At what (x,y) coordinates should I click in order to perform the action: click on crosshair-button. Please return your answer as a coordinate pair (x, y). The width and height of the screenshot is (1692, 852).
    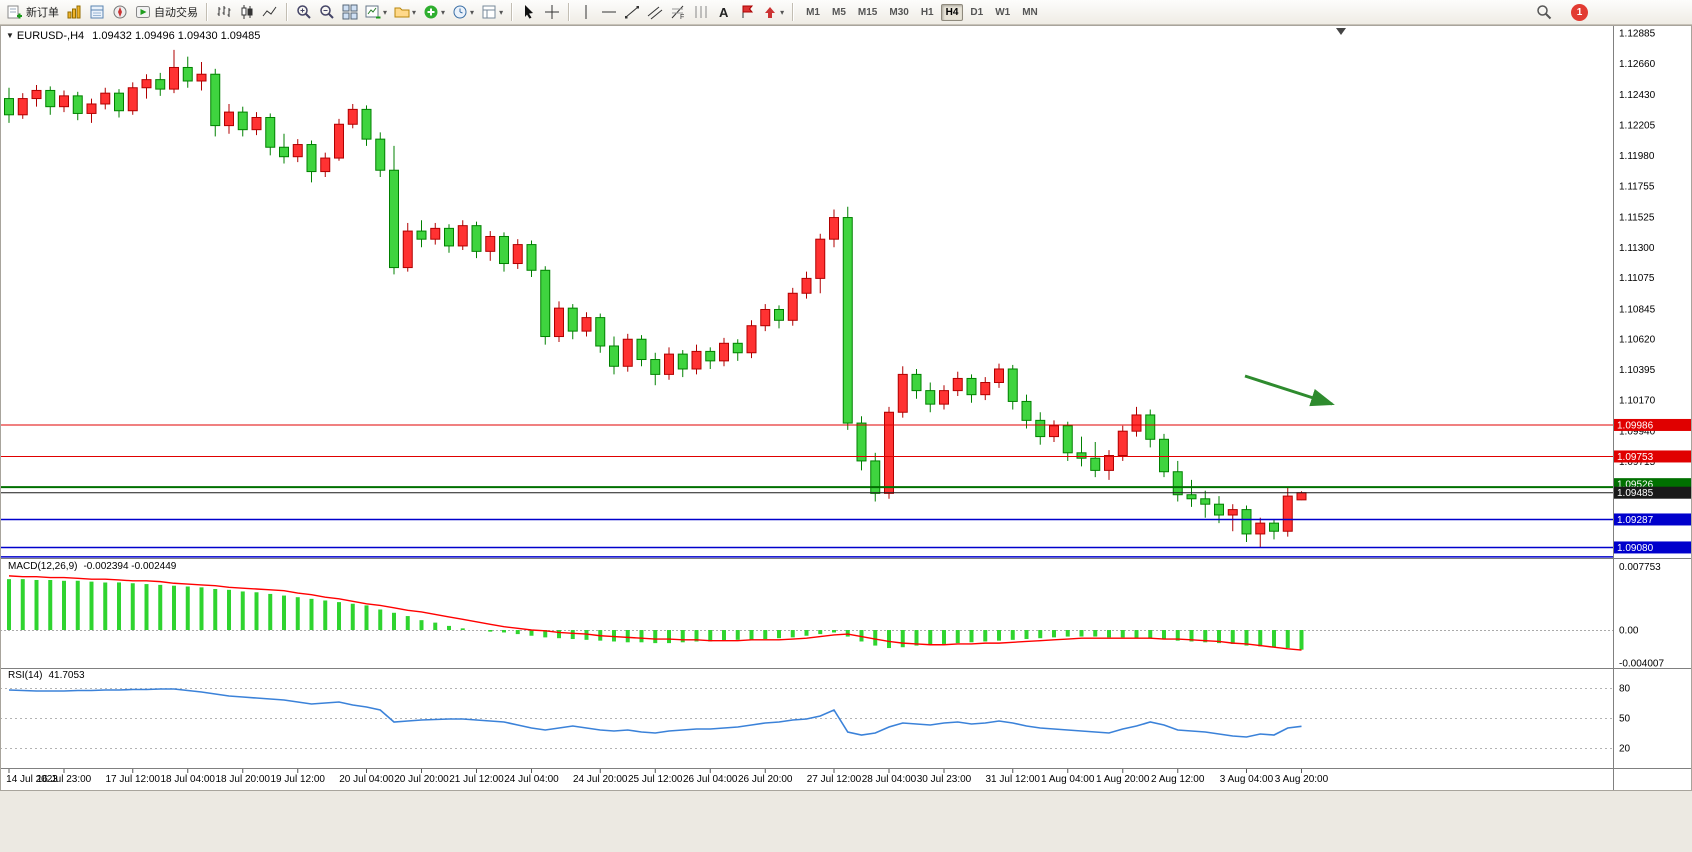
    Looking at the image, I should click on (552, 12).